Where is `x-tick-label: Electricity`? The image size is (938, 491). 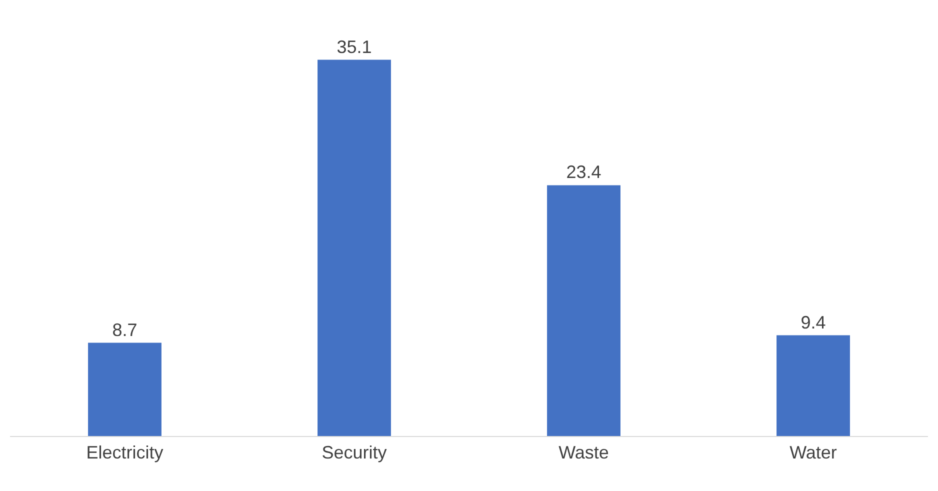 x-tick-label: Electricity is located at coordinates (125, 452).